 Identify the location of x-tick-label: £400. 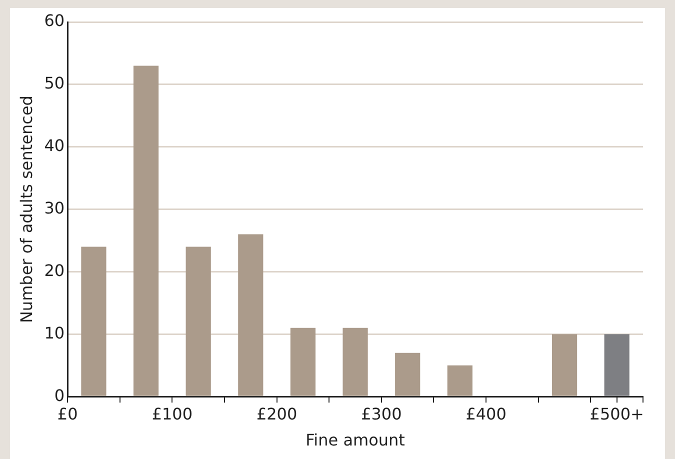
(486, 414).